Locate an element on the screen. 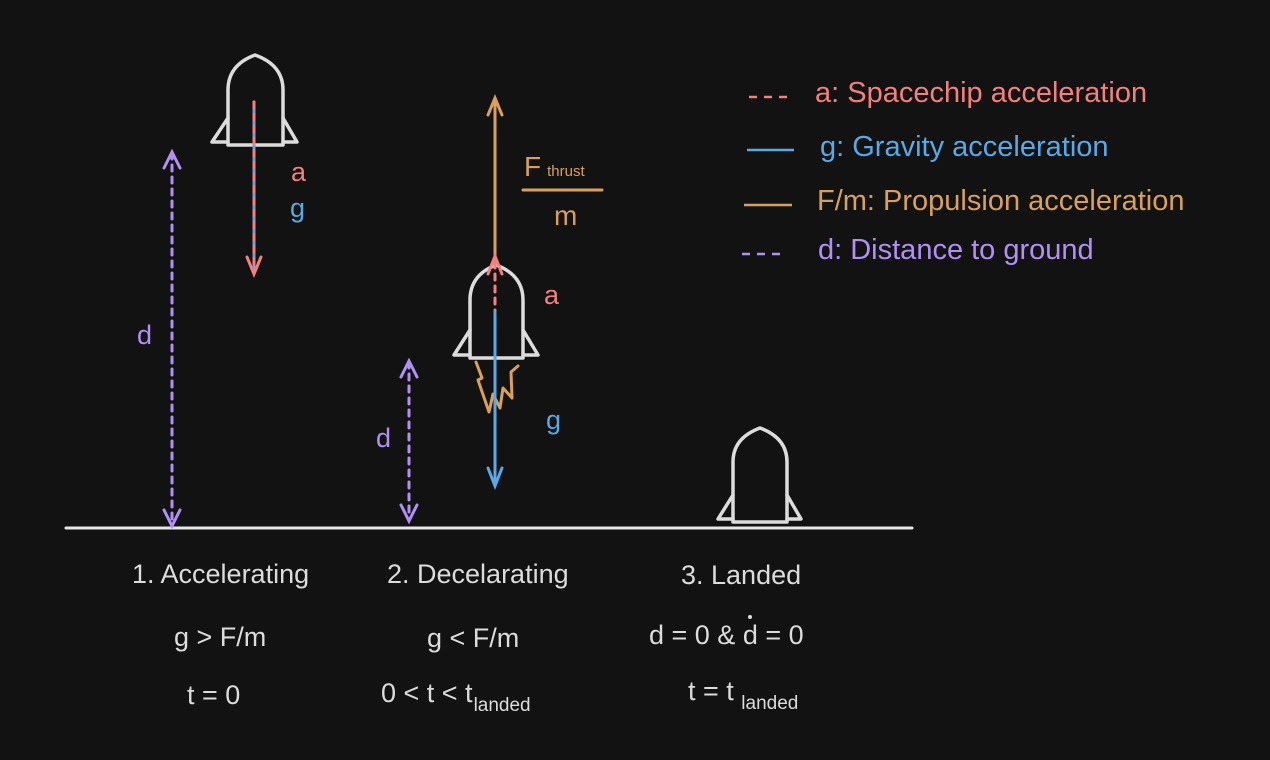 The image size is (1270, 760). scene1-acceleration-label: a is located at coordinates (299, 172).